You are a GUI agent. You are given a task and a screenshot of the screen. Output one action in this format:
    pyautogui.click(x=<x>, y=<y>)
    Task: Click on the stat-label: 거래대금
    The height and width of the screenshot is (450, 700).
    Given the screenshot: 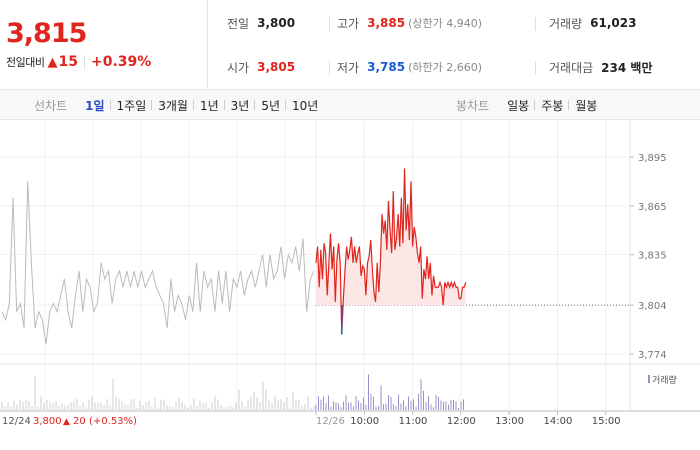 What is the action you would take?
    pyautogui.click(x=571, y=67)
    